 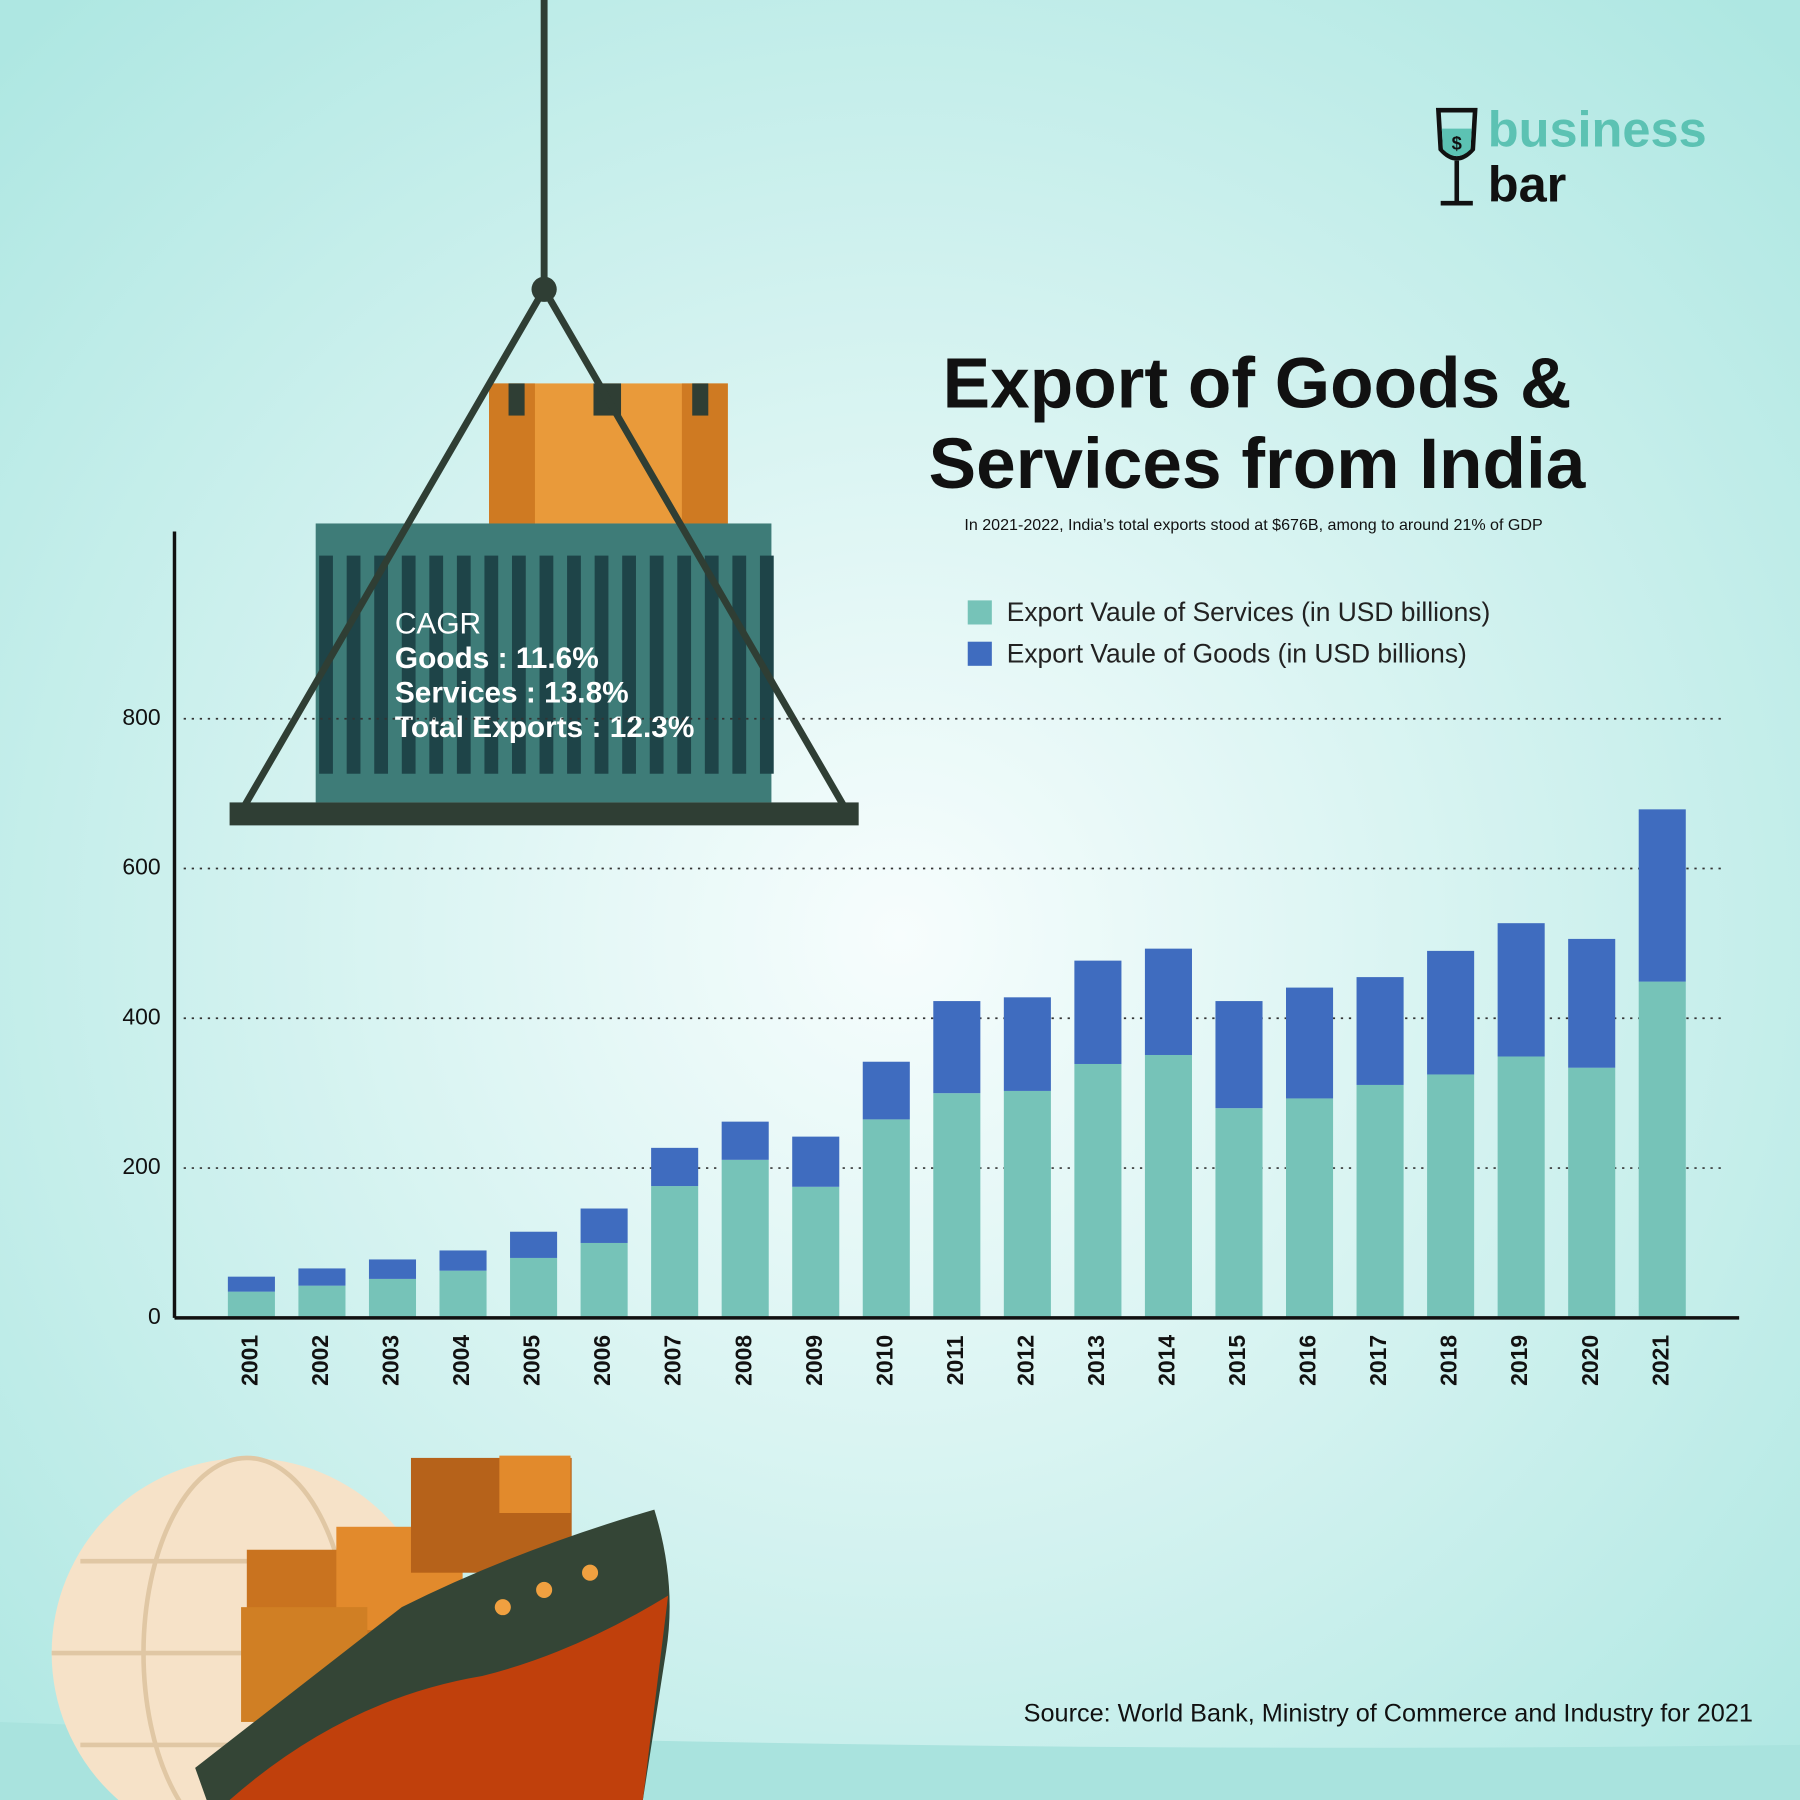 I want to click on legend-label: Export Vaule of Goods (in USD billions), so click(x=1237, y=653).